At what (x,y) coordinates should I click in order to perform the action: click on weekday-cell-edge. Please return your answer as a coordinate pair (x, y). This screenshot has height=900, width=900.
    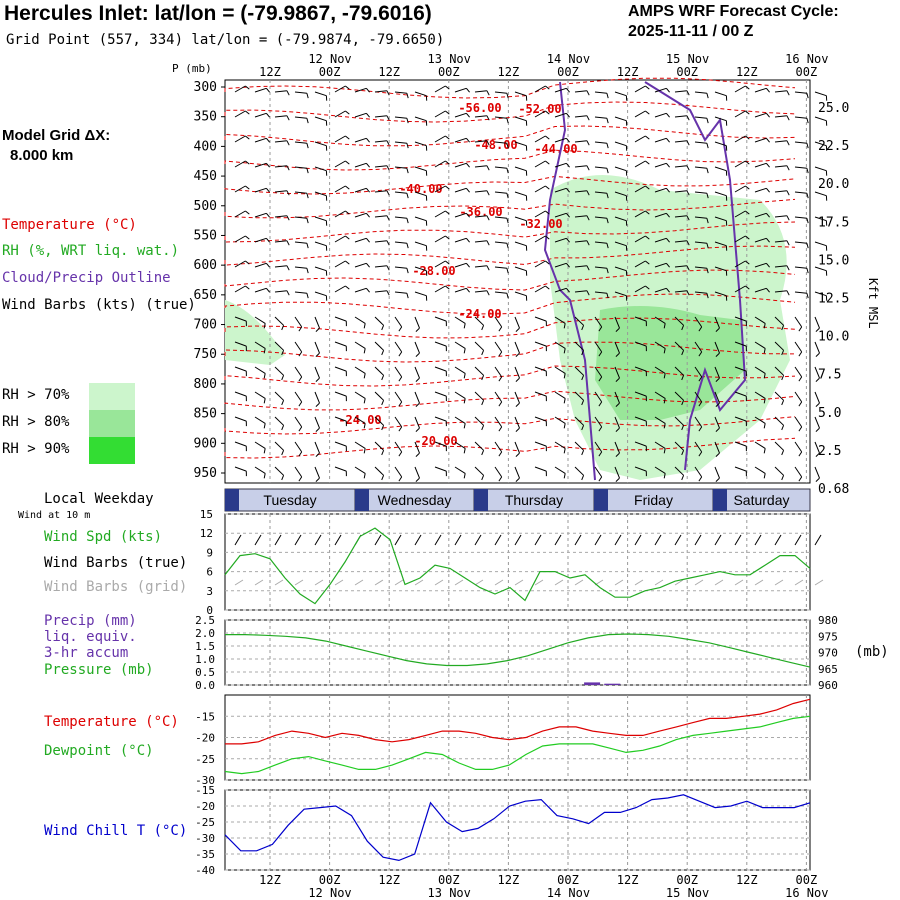
    Looking at the image, I should click on (232, 500).